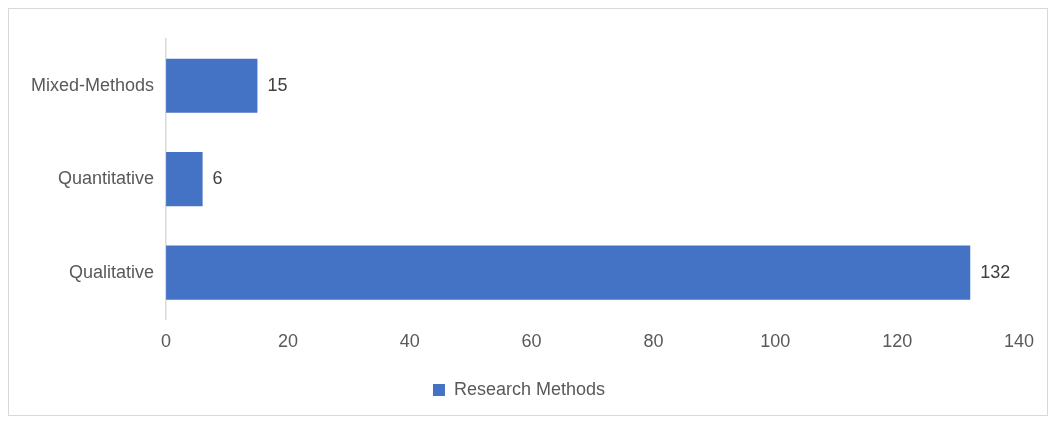 Image resolution: width=1058 pixels, height=426 pixels. I want to click on x-tick-label: 40, so click(409, 341).